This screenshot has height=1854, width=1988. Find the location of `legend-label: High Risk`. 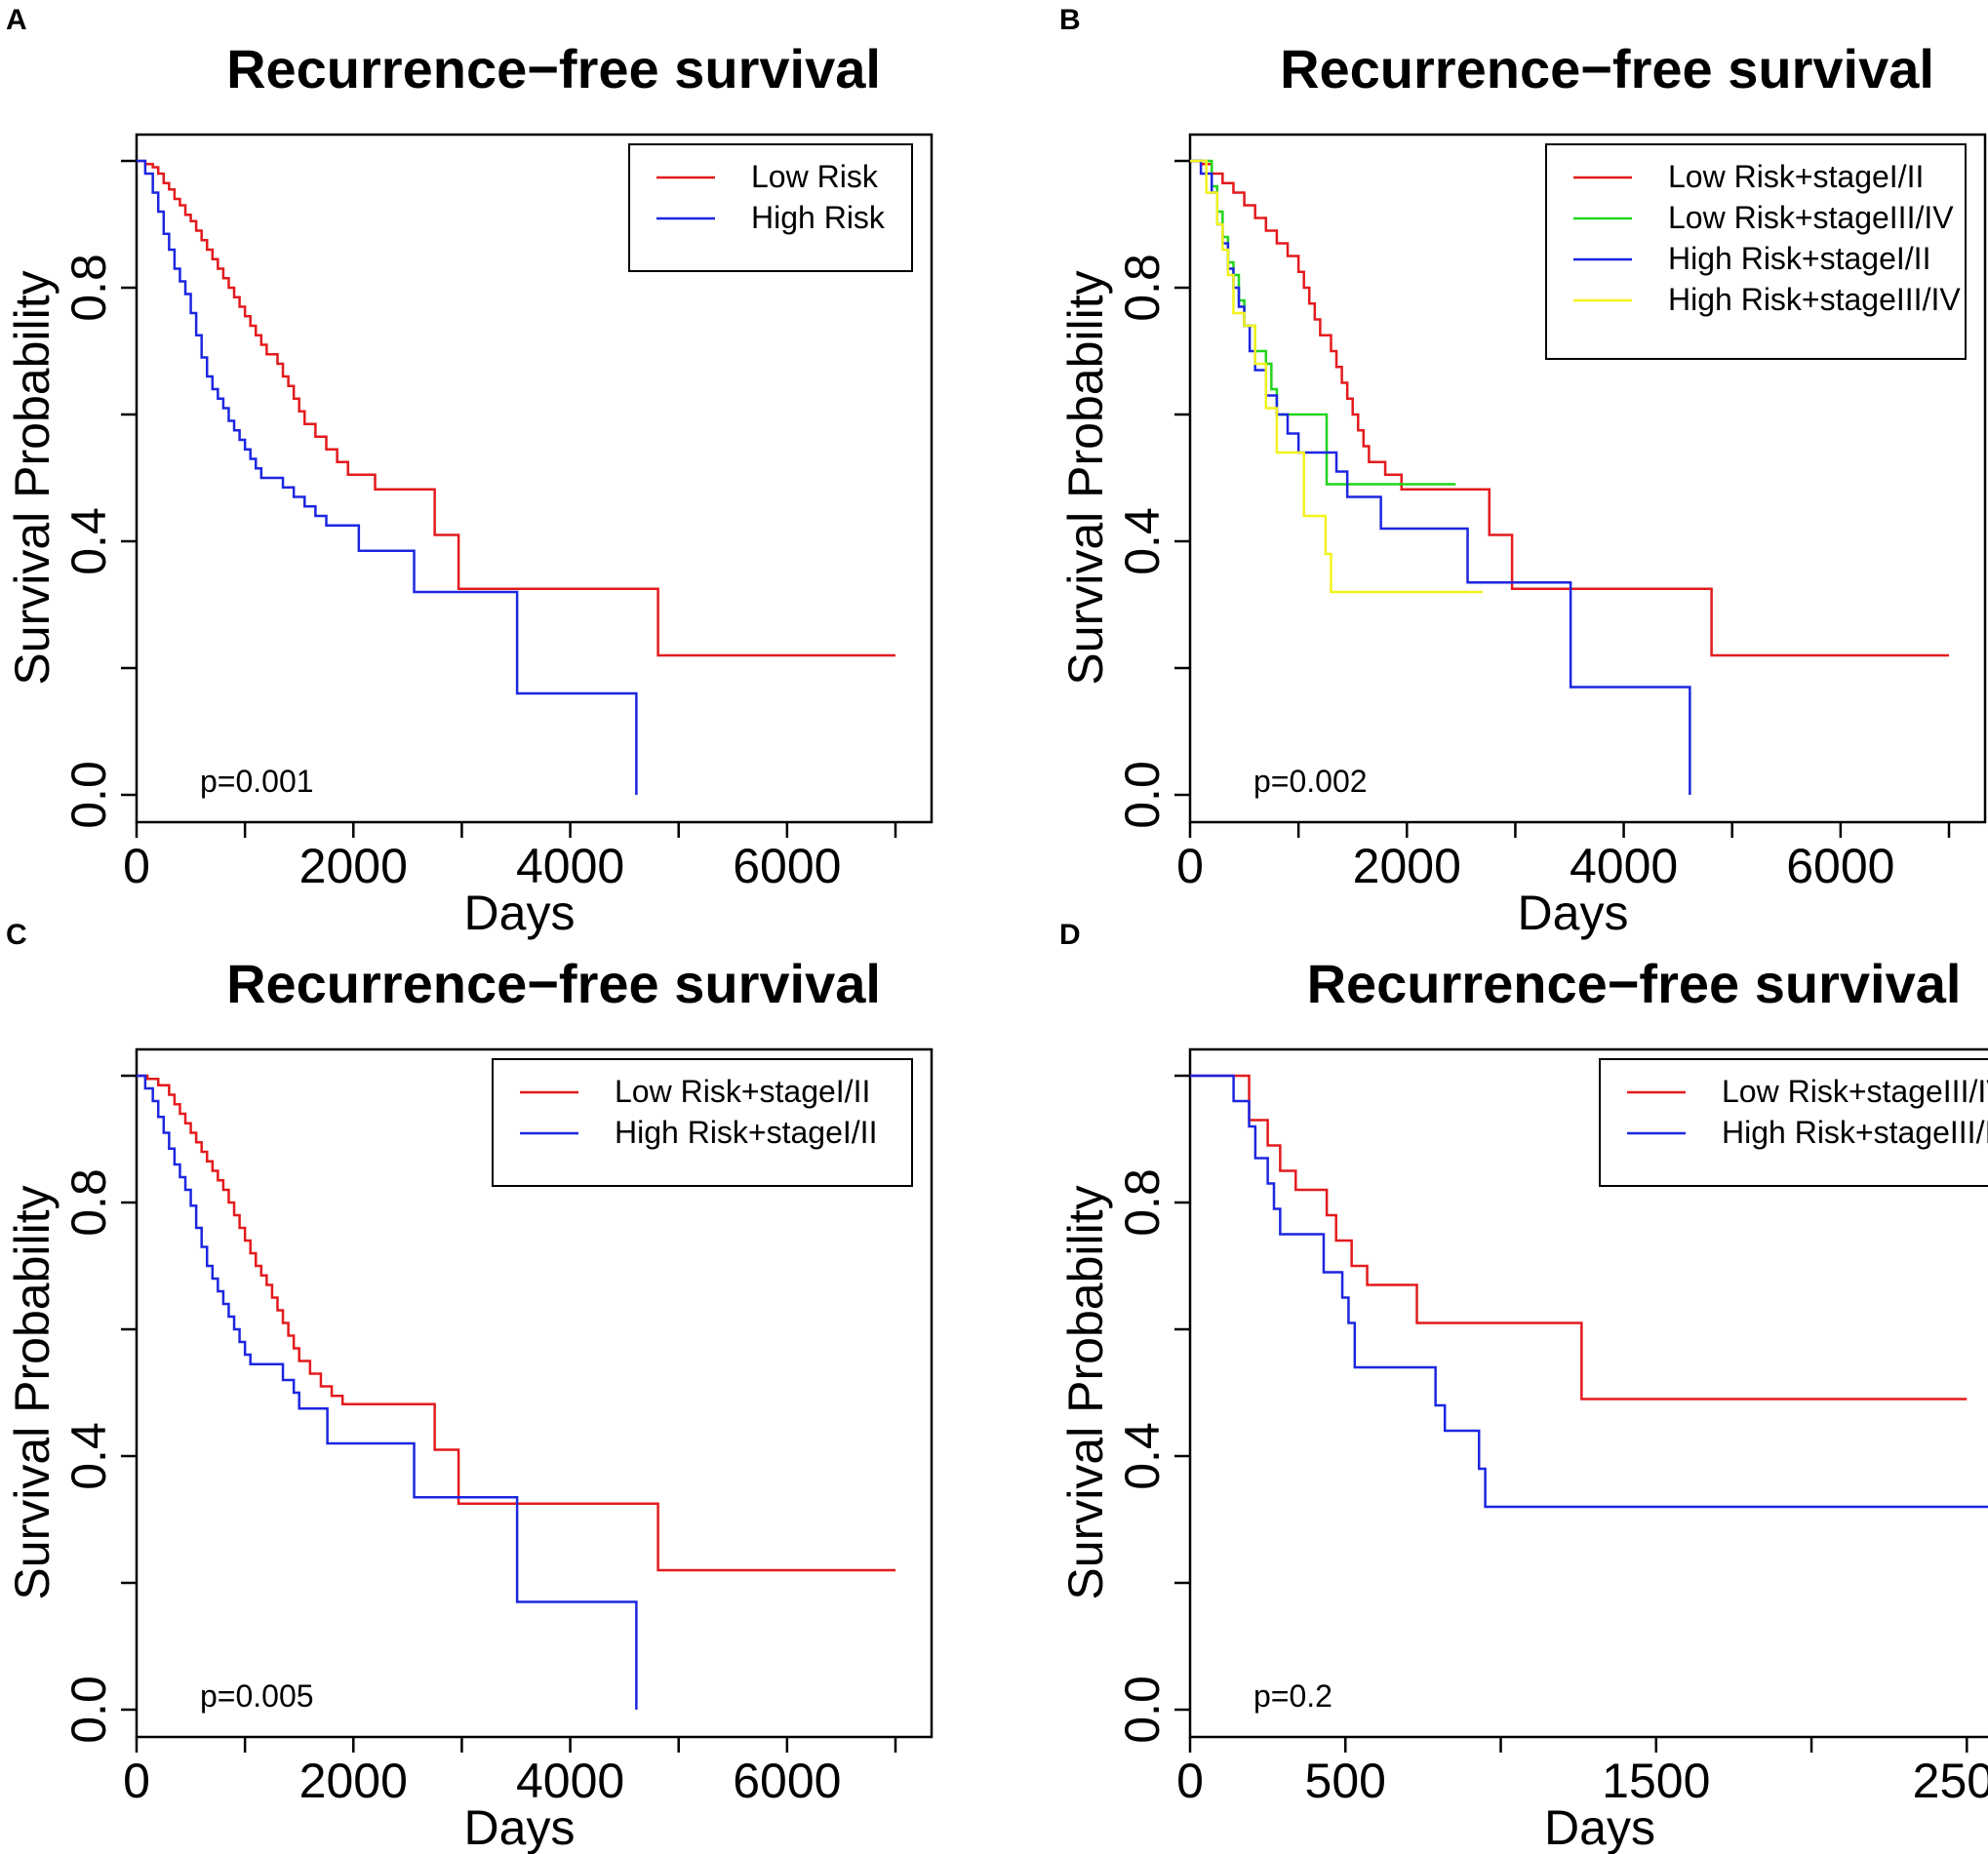

legend-label: High Risk is located at coordinates (818, 217).